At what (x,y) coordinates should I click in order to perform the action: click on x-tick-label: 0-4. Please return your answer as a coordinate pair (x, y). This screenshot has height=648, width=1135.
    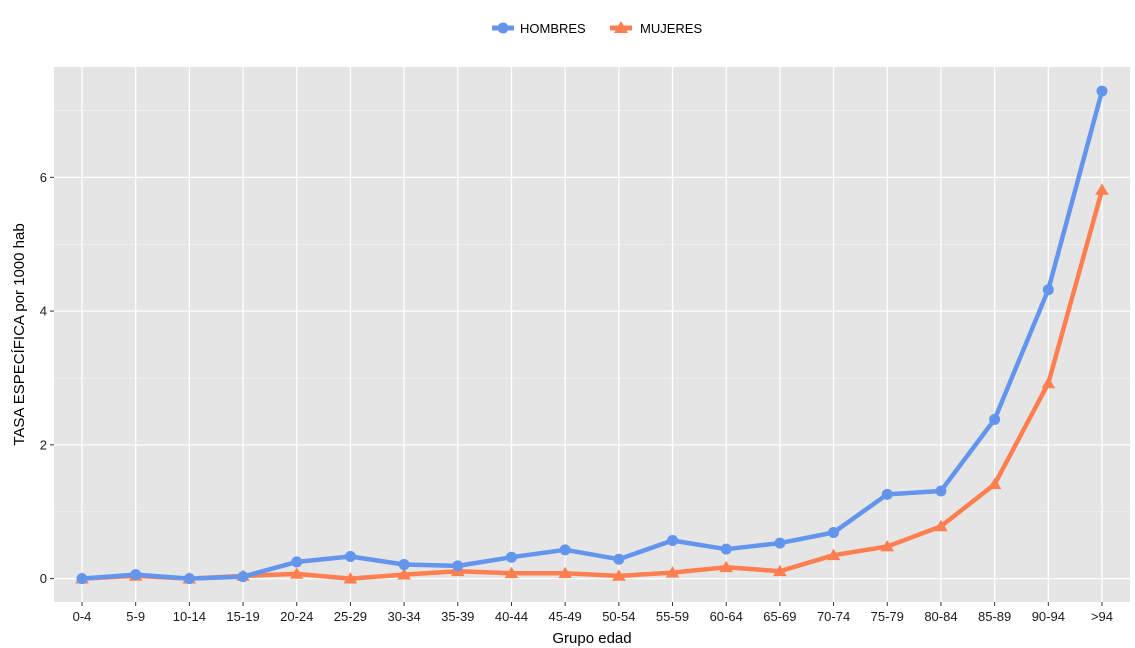
    Looking at the image, I should click on (82, 616).